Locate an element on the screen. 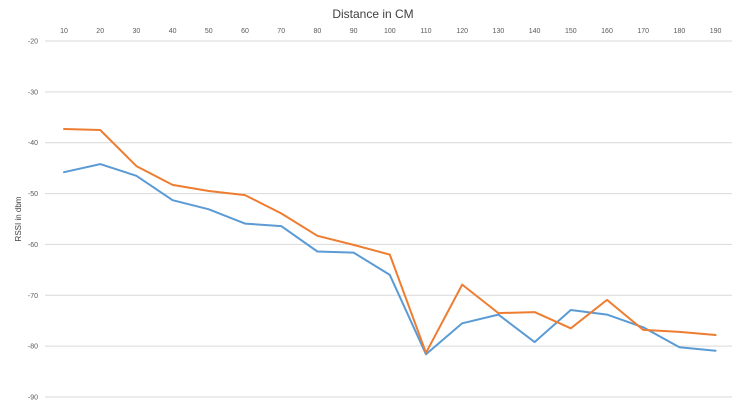  y-tick-label: -70 is located at coordinates (33, 296).